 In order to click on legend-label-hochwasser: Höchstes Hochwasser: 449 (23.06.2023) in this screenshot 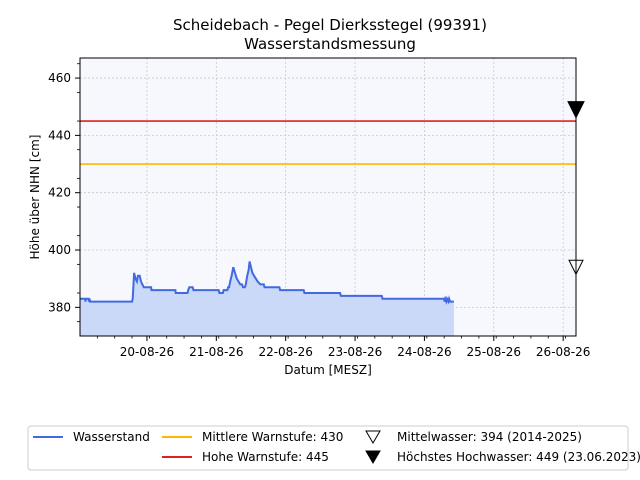, I will do `click(518, 457)`.